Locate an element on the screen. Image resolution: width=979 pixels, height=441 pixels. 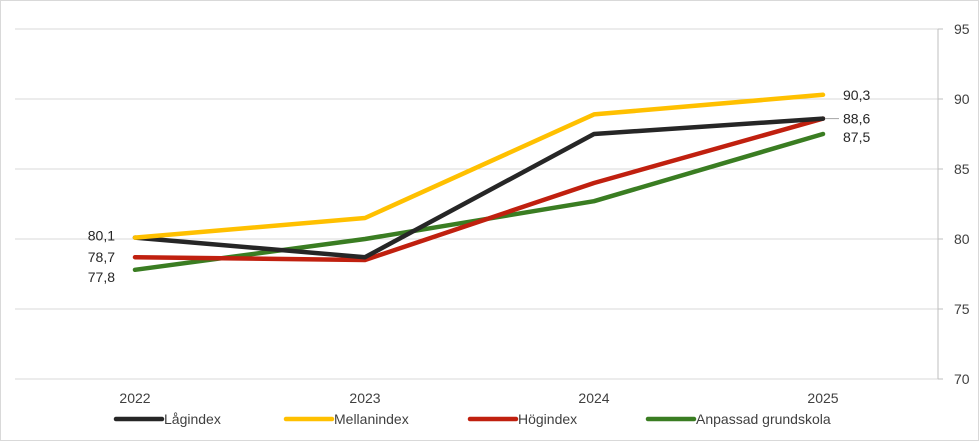
y-axis-ticks: 70 75 80 85 90 95 is located at coordinates (962, 204).